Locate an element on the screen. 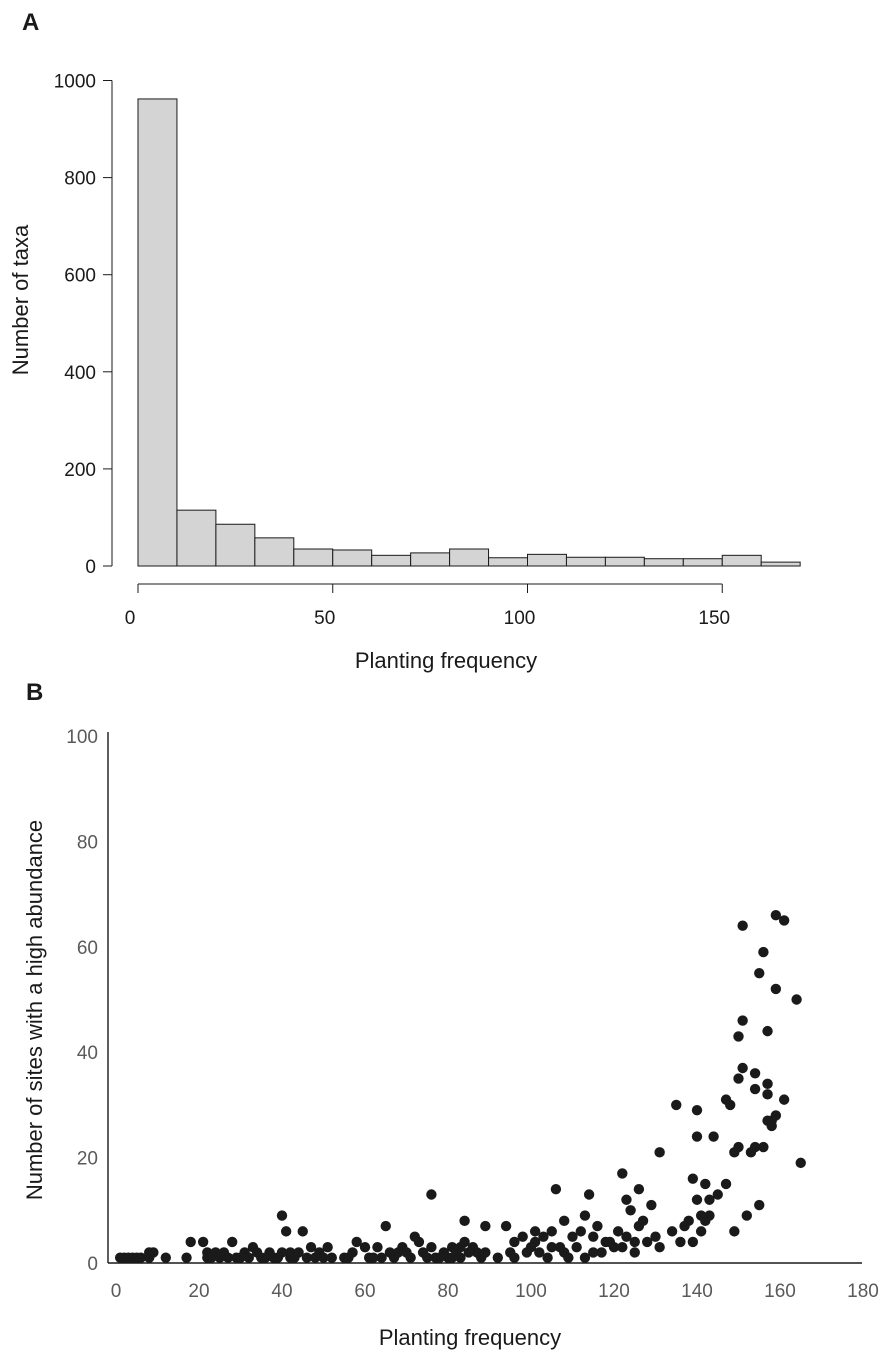 Image resolution: width=896 pixels, height=1354 pixels. scatter-y-axis-label: Number of sites with a high abundance is located at coordinates (34, 1010).